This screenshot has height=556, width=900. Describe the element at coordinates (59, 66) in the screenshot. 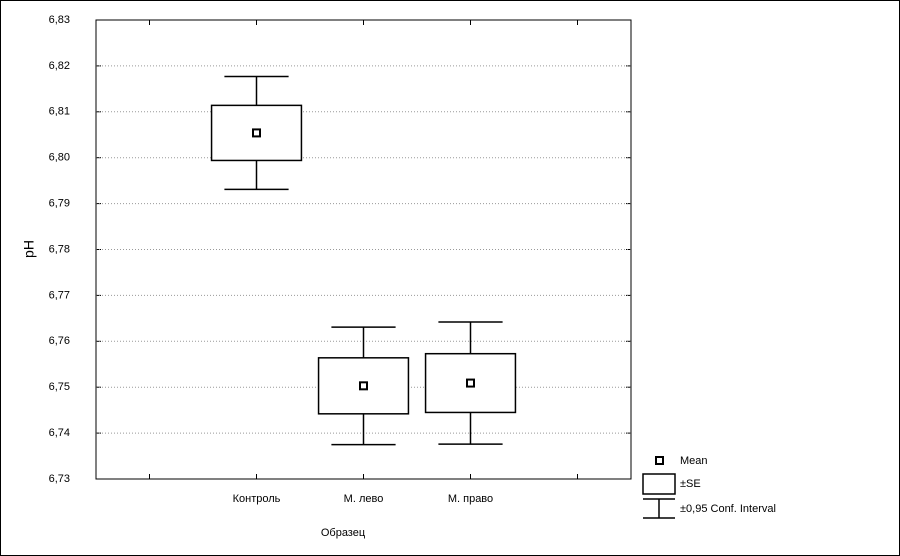

I see `y-tick-label: 6,82` at that location.